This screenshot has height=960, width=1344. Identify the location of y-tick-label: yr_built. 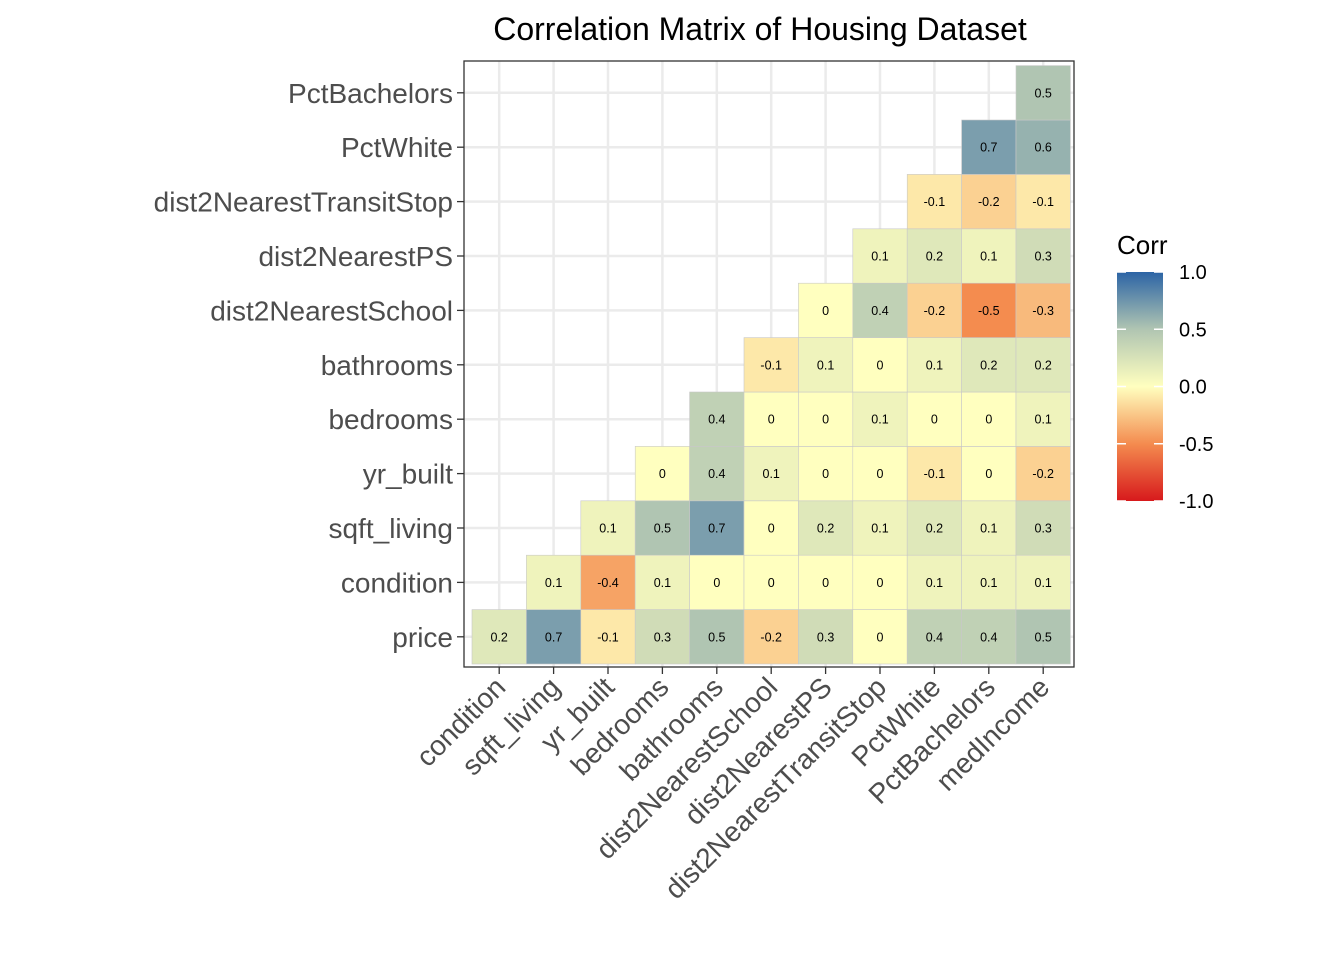
(408, 474).